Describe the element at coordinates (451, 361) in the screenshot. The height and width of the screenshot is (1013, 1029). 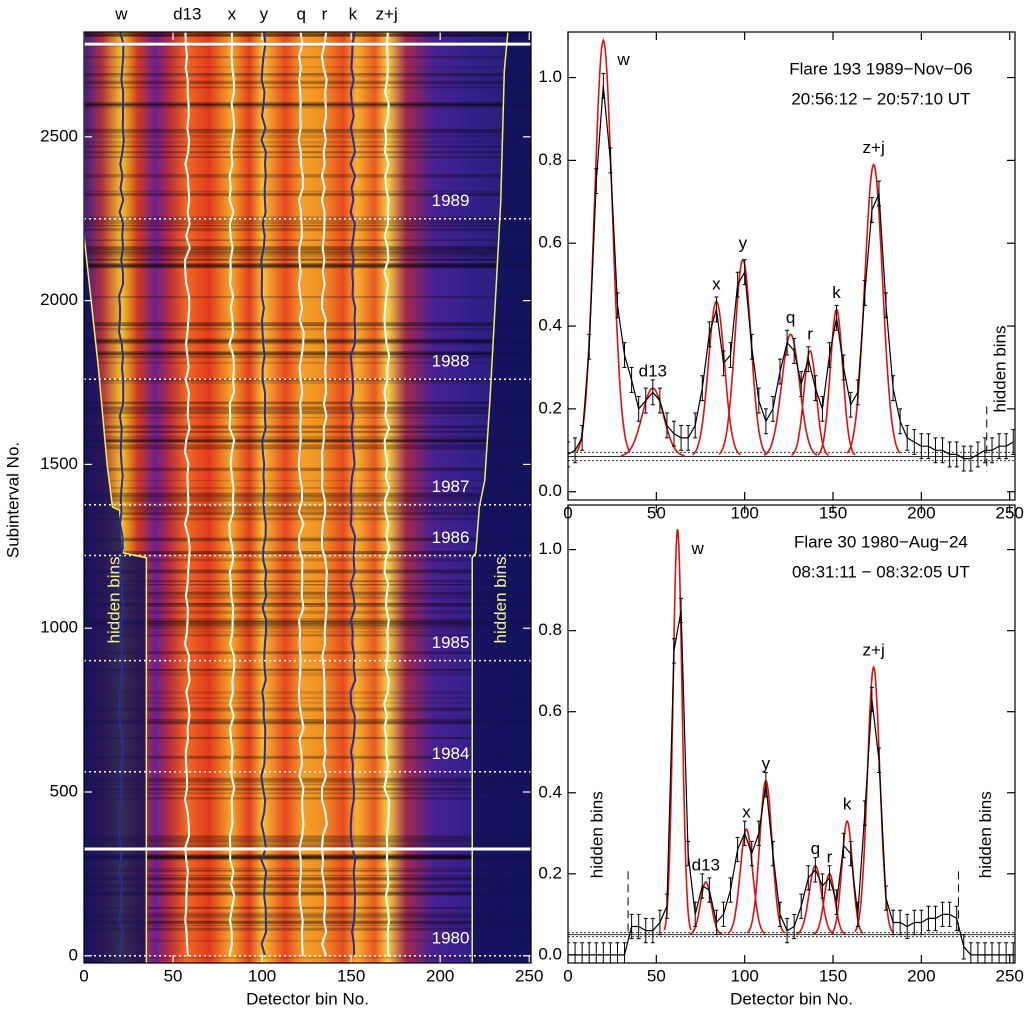
I see `year-label: 1988` at that location.